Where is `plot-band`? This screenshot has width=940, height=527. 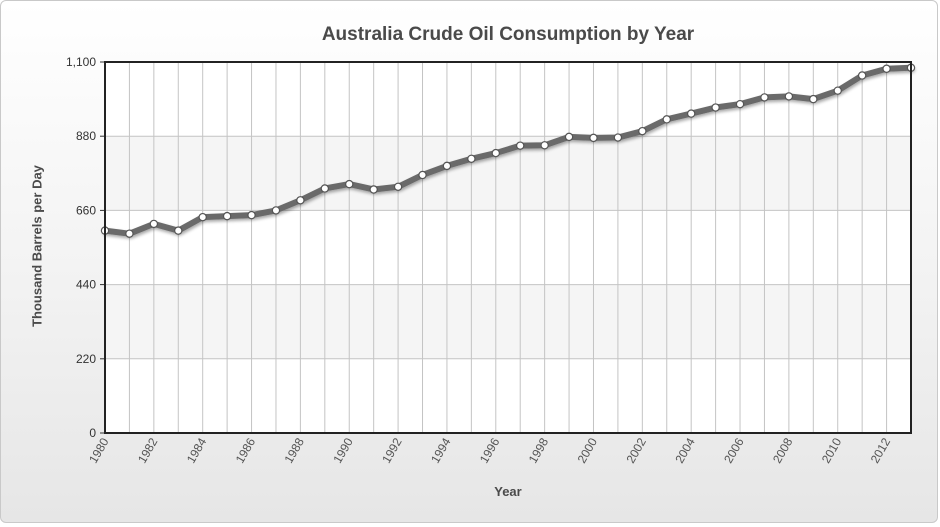
plot-band is located at coordinates (508, 321).